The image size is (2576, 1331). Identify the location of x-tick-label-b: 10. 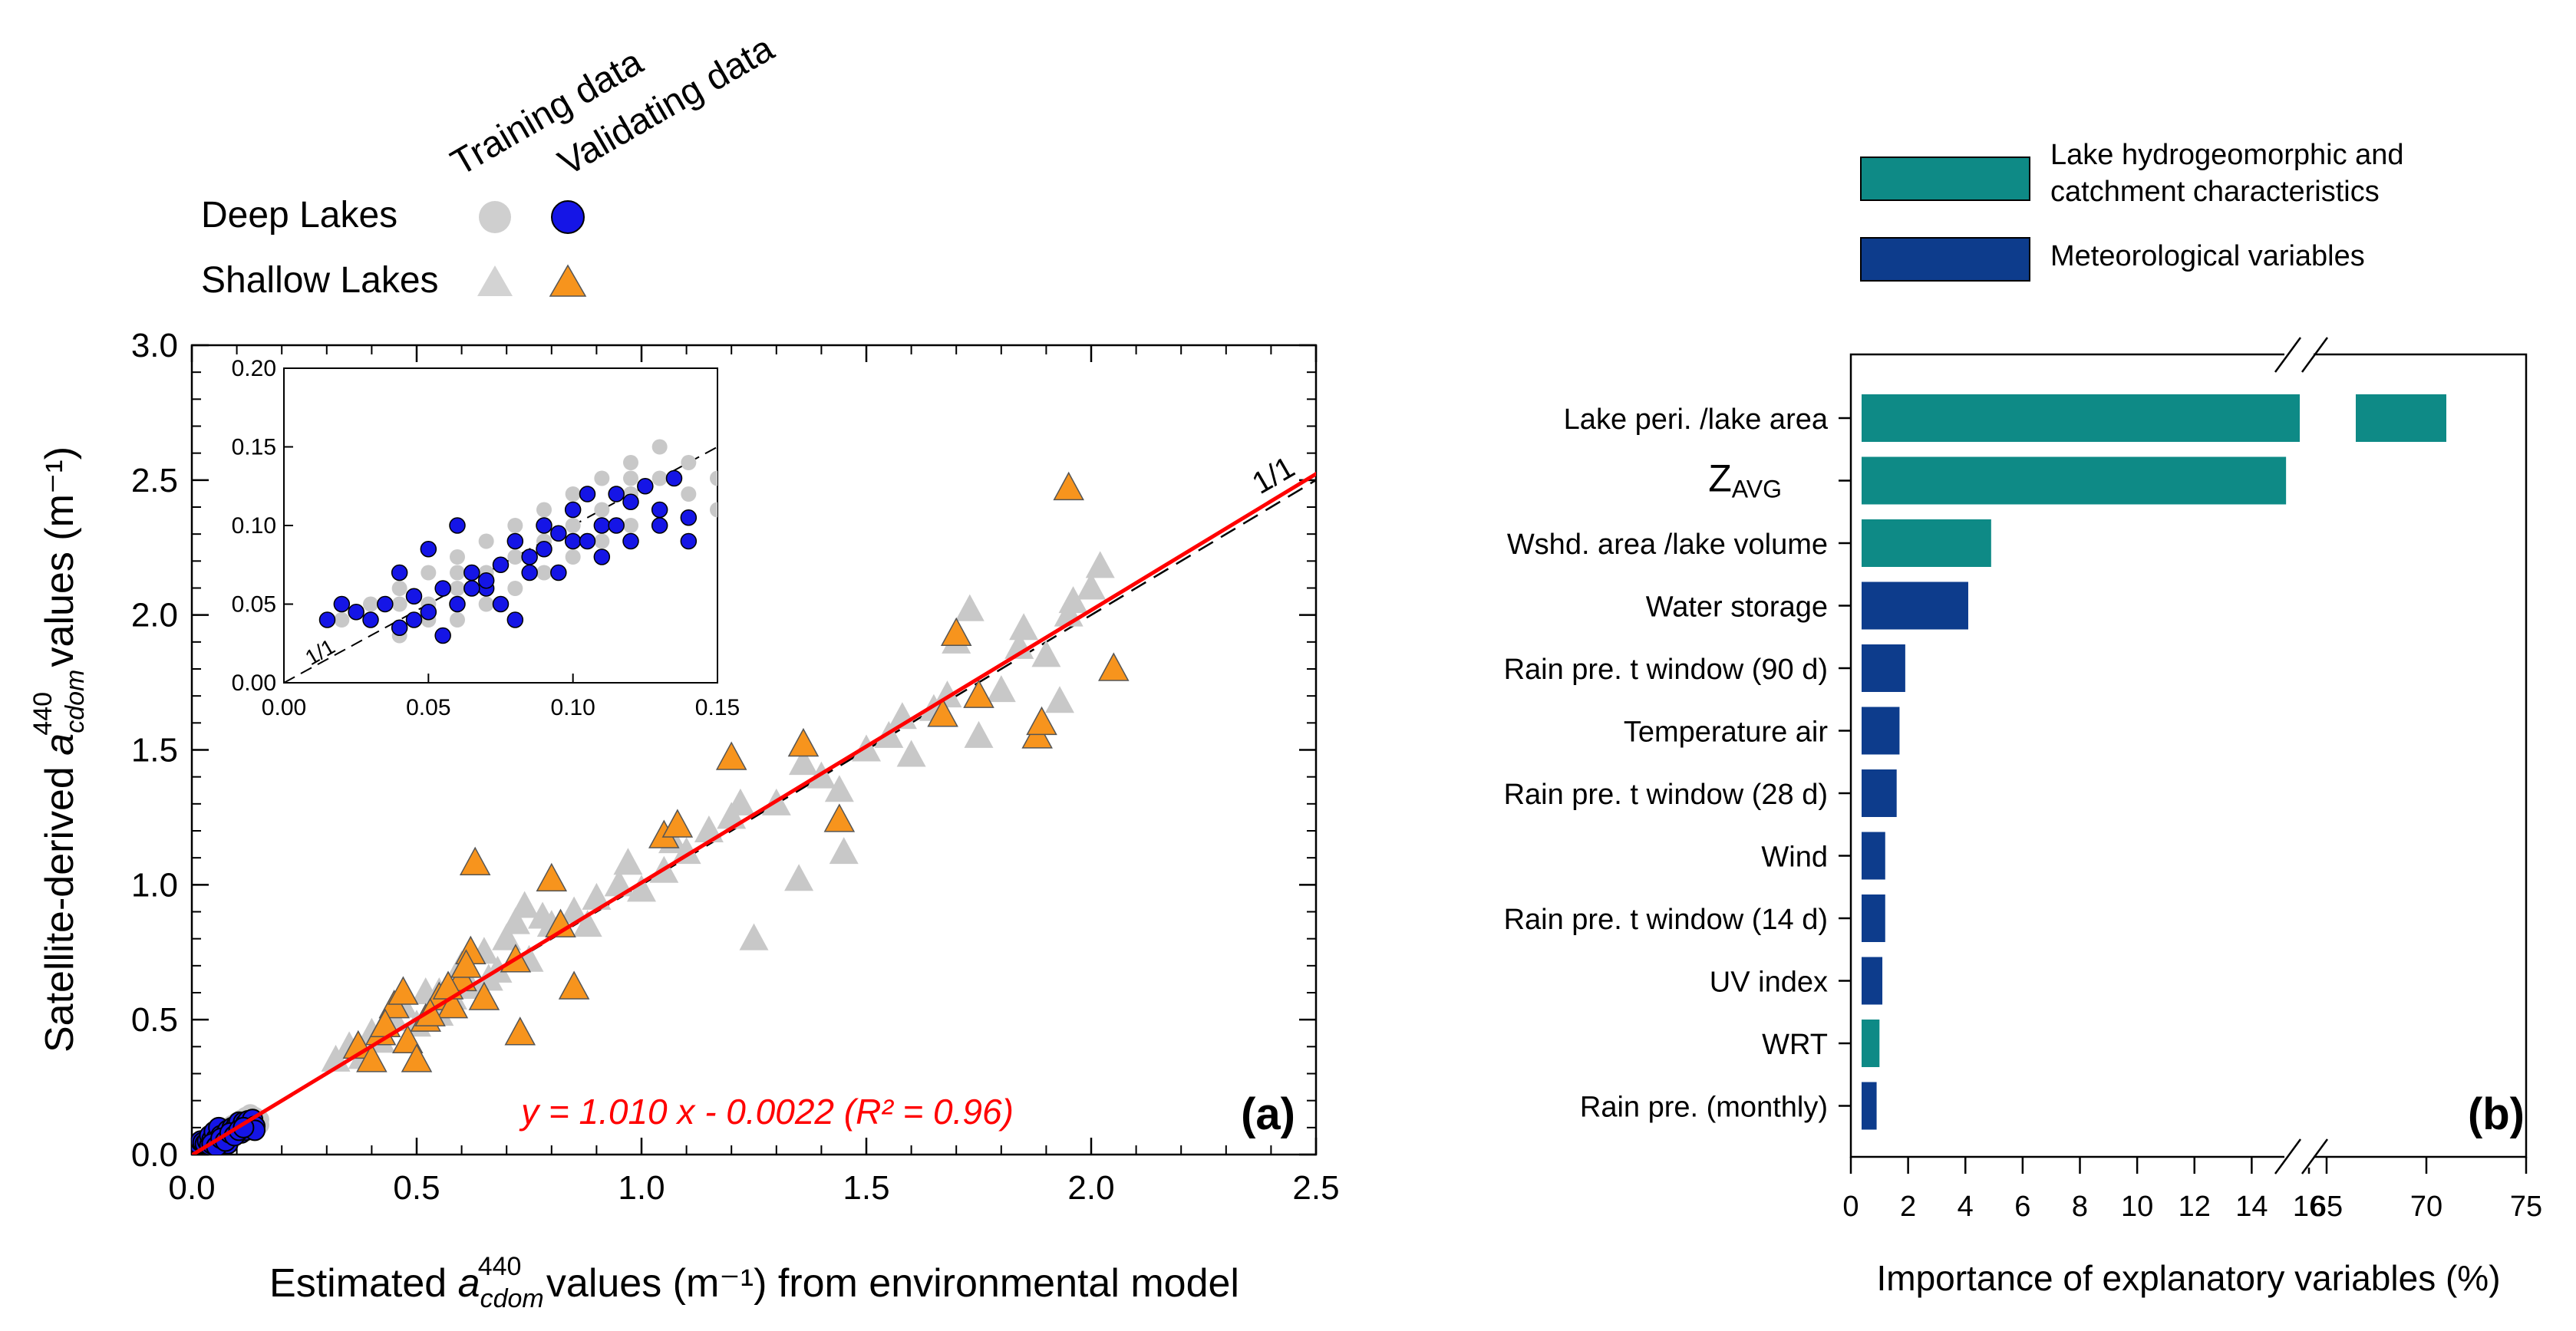
(2137, 1207).